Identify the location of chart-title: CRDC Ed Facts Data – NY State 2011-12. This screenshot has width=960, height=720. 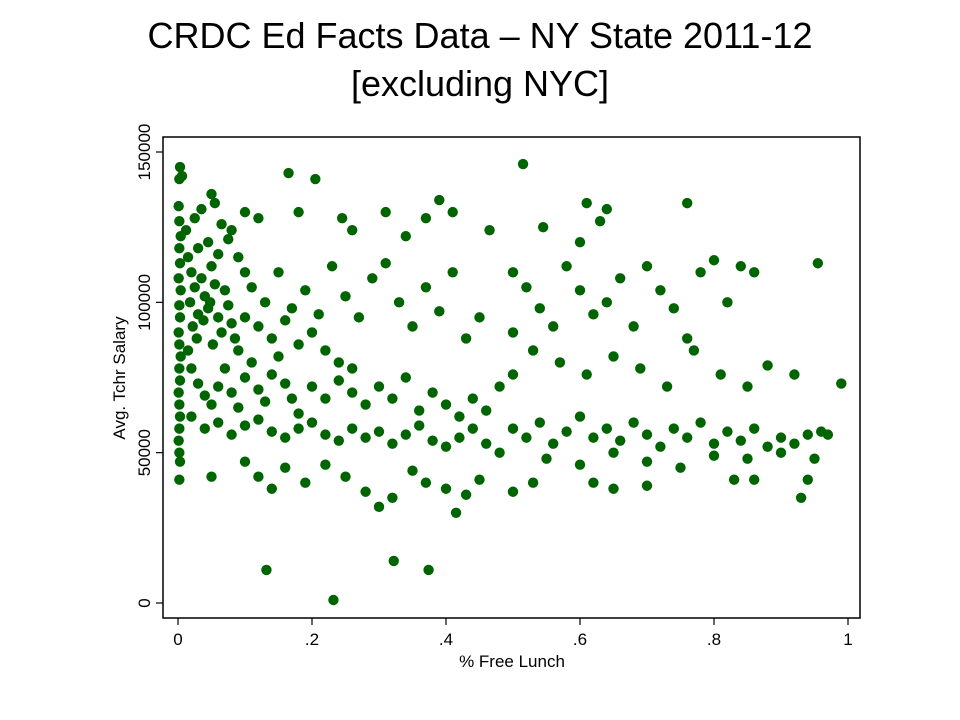
(480, 35).